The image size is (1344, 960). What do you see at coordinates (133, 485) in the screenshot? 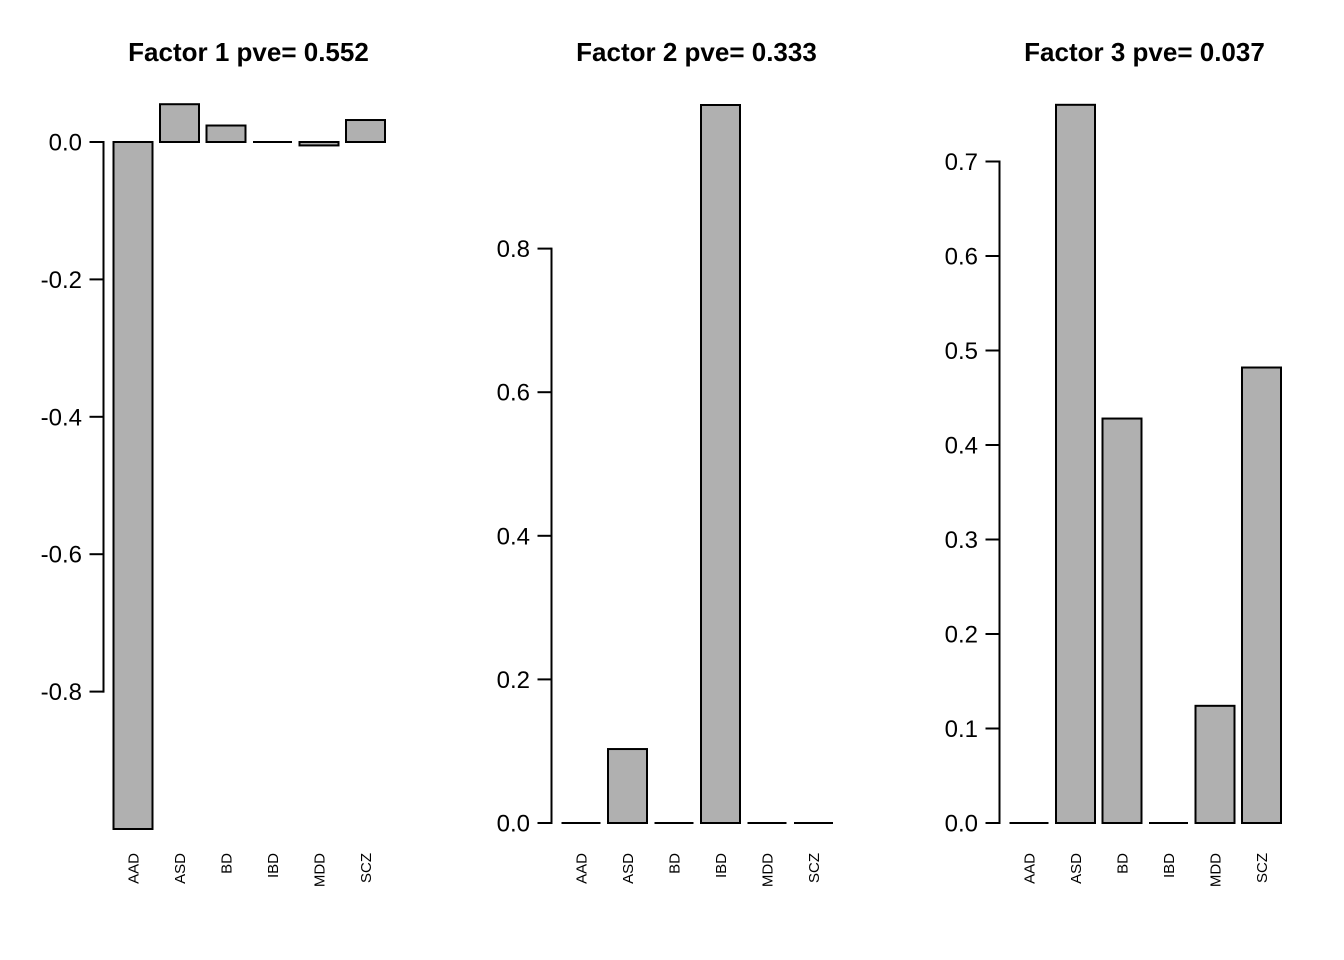
I see `bar-AAD` at bounding box center [133, 485].